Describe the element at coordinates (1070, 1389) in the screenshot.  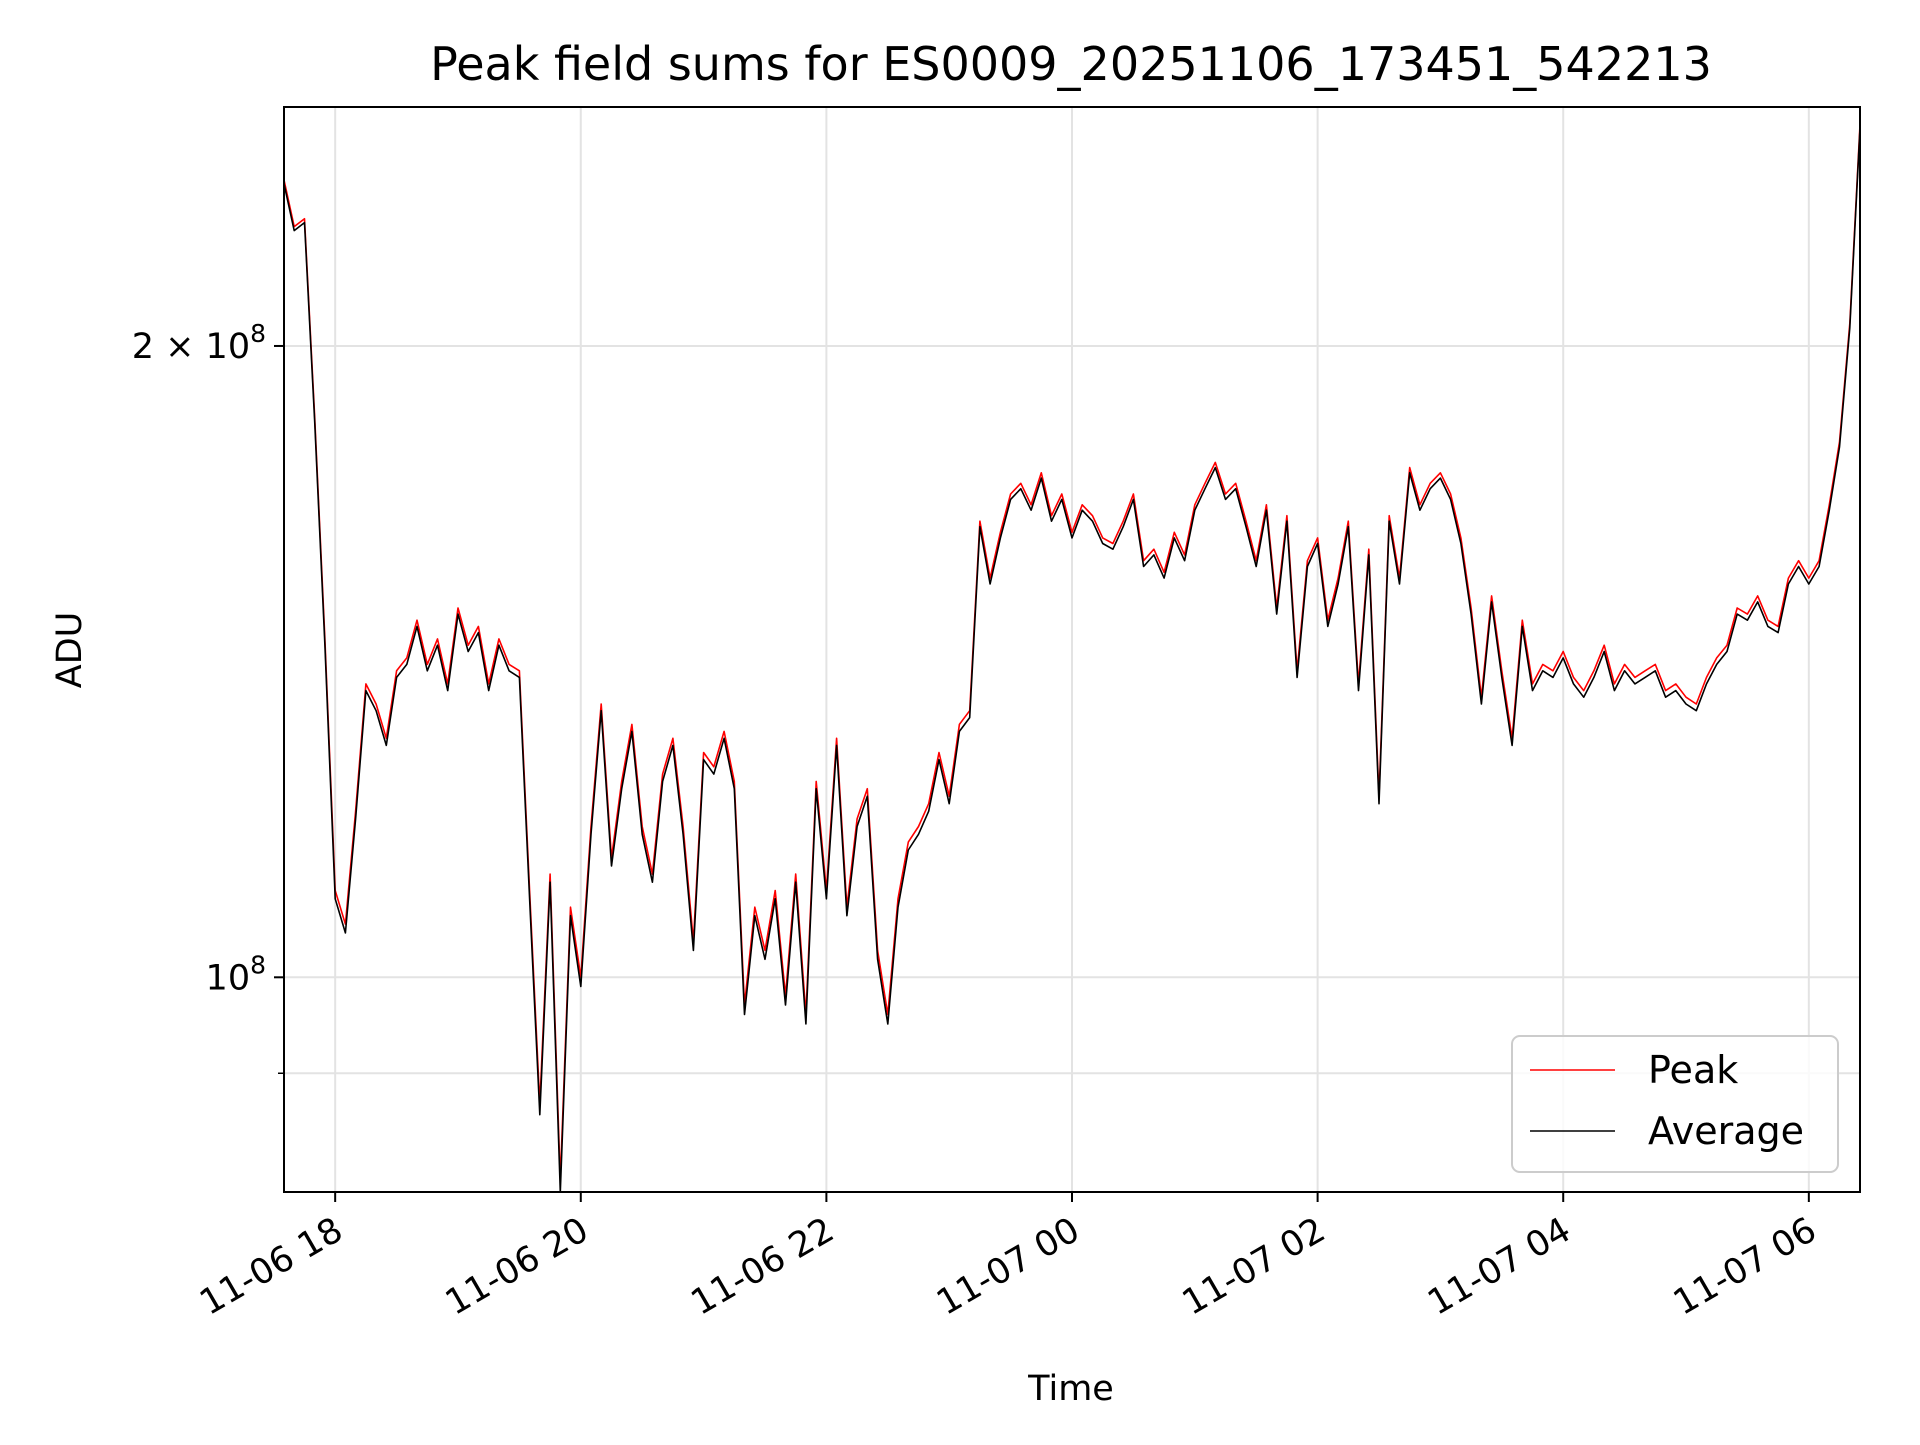
I see `x-axis-label: Time` at that location.